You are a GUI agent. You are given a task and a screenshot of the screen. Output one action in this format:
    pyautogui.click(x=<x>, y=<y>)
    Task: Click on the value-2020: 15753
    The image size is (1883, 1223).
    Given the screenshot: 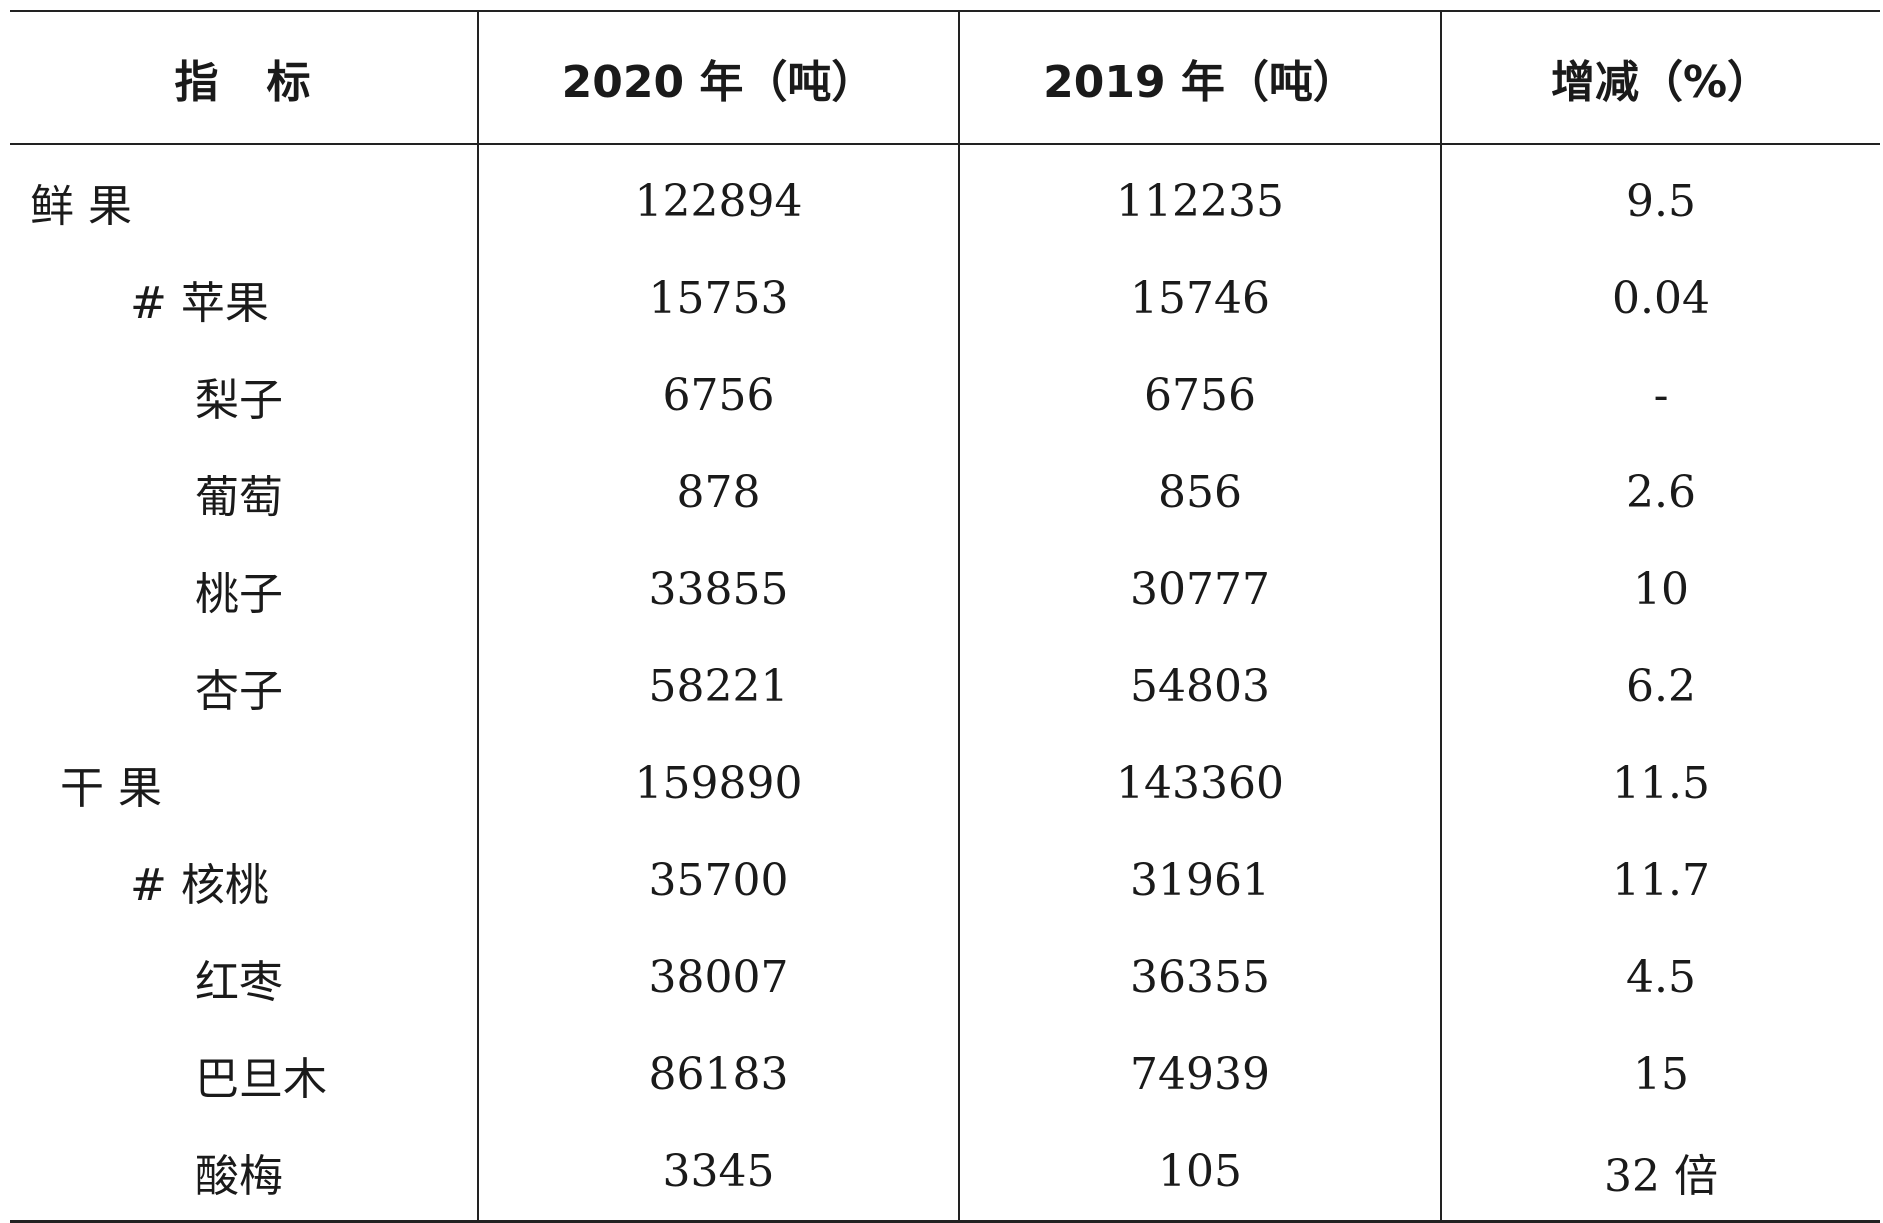 What is the action you would take?
    pyautogui.click(x=718, y=298)
    